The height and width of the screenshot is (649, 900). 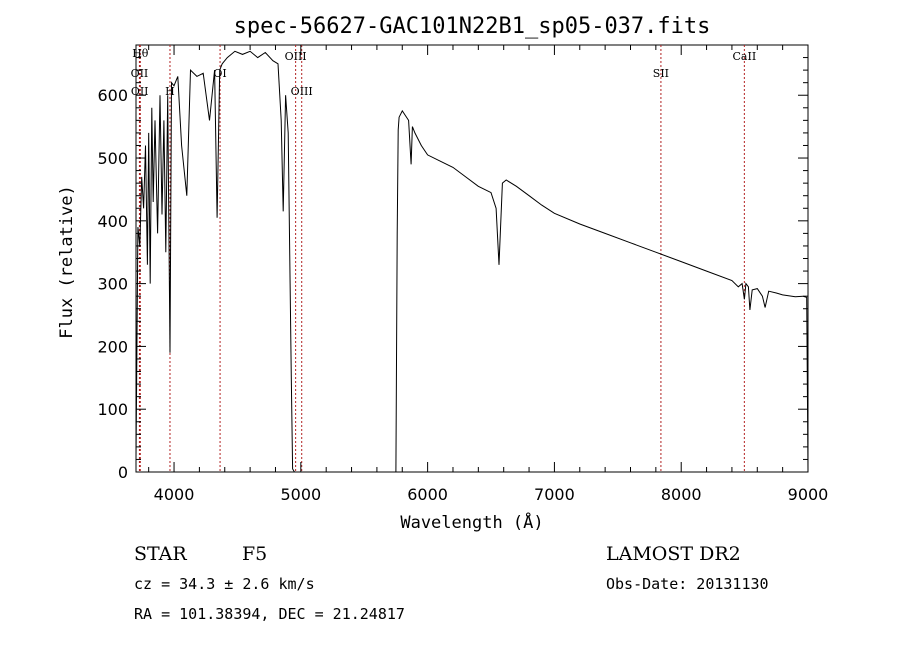 What do you see at coordinates (808, 494) in the screenshot?
I see `x-tick-label: 9000` at bounding box center [808, 494].